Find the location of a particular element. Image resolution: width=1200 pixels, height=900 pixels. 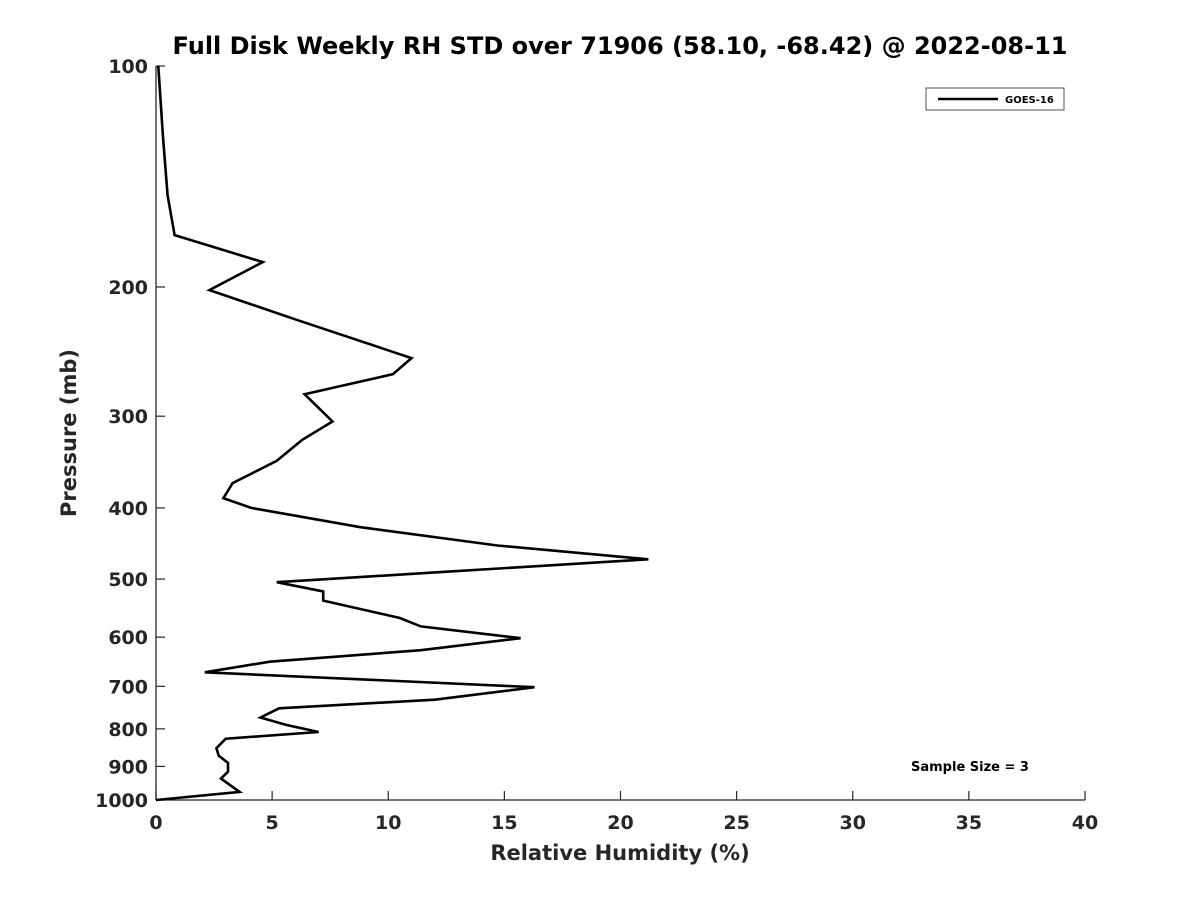

y-tick-label: 300 is located at coordinates (128, 417).